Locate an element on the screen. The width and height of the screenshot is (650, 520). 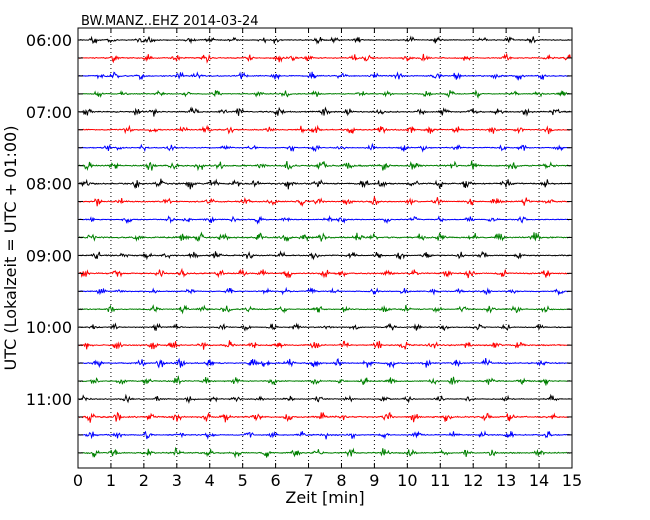
x-tick-label: 6 is located at coordinates (276, 480).